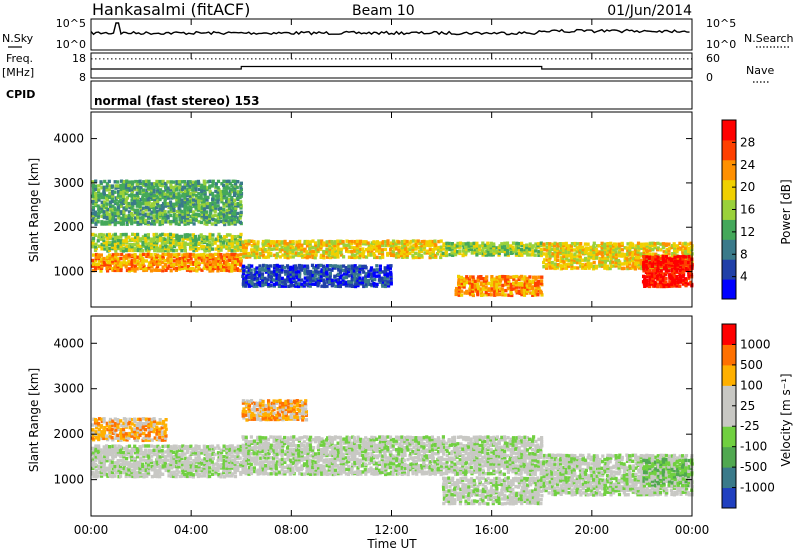 This screenshot has height=554, width=800. I want to click on freq-unit-label: [MHz], so click(18, 72).